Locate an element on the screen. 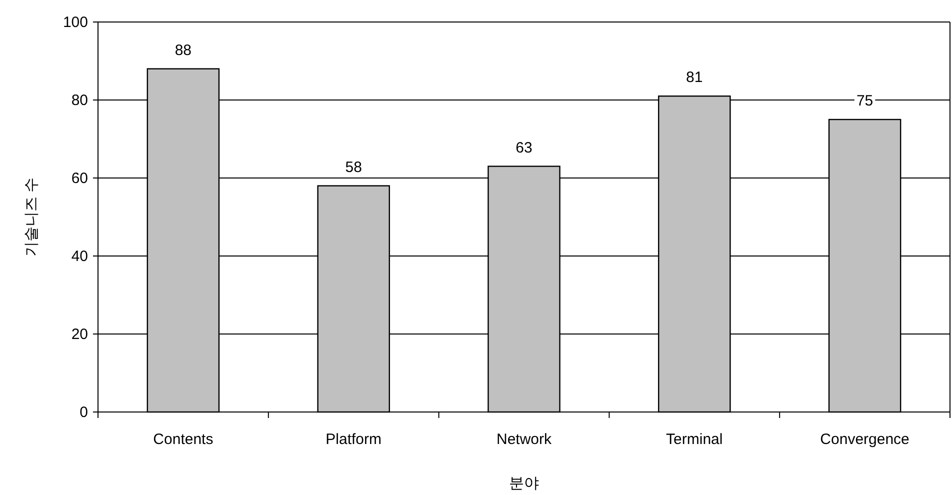 Image resolution: width=952 pixels, height=495 pixels. data-label: 81 is located at coordinates (694, 77).